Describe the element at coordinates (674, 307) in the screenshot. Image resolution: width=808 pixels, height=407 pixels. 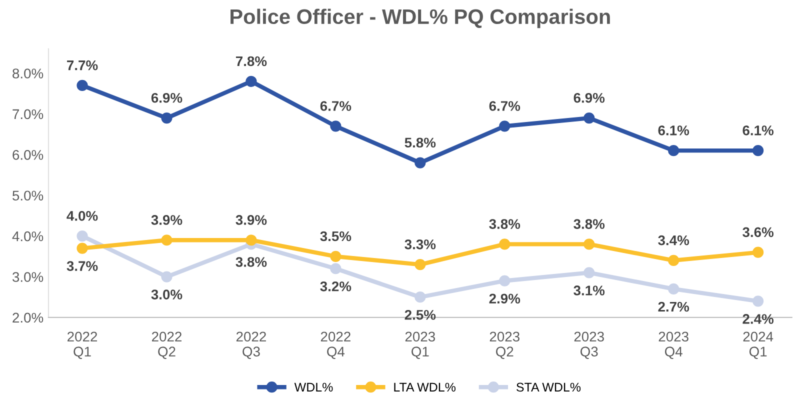
I see `data-label: 2.7%` at that location.